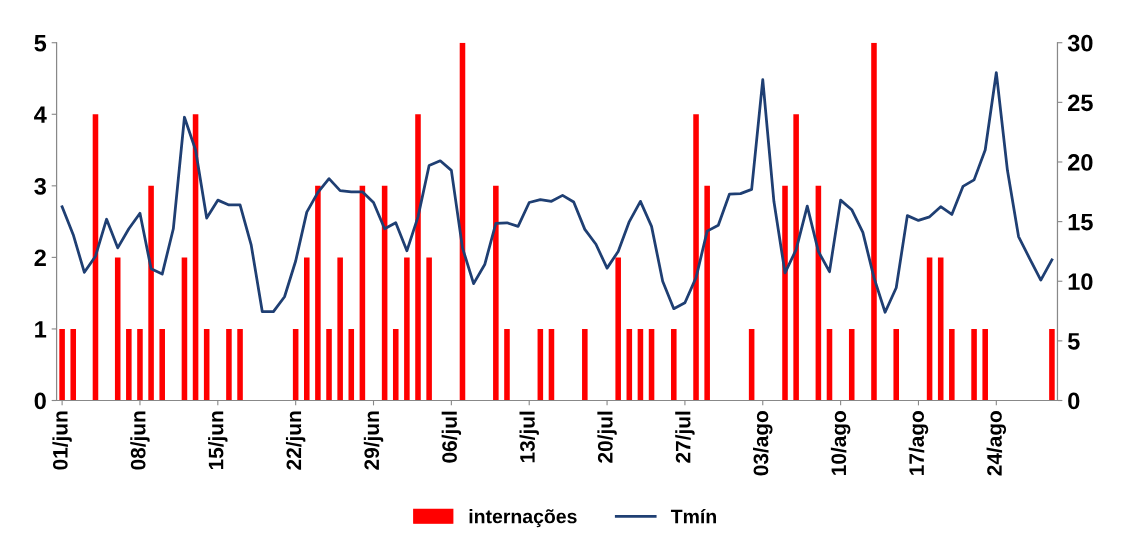 Image resolution: width=1131 pixels, height=534 pixels. I want to click on x-tick-label: 06/jul, so click(451, 437).